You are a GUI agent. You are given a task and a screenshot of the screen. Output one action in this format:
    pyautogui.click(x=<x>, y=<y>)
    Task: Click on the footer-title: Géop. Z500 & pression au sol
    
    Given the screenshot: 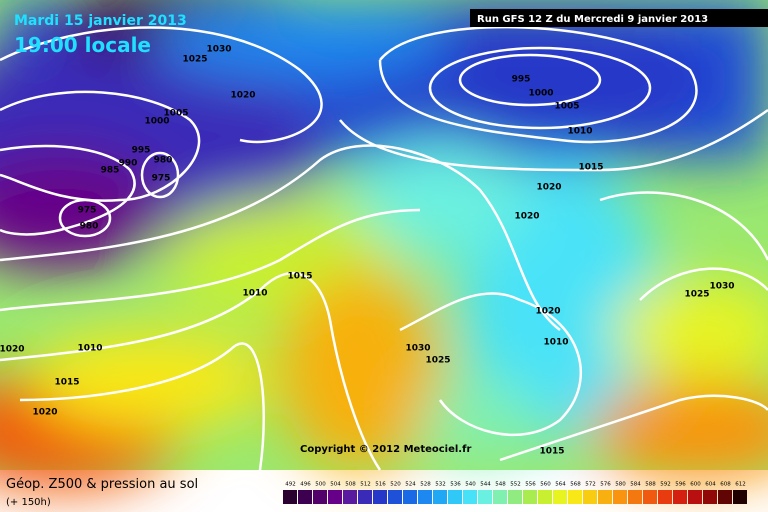 What is the action you would take?
    pyautogui.click(x=102, y=484)
    